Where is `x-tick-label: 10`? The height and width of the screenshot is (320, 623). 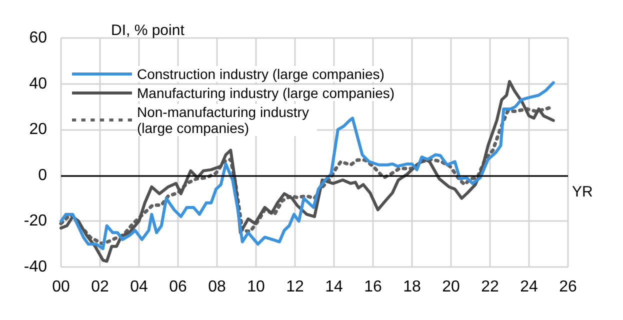 x-tick-label: 10 is located at coordinates (256, 287).